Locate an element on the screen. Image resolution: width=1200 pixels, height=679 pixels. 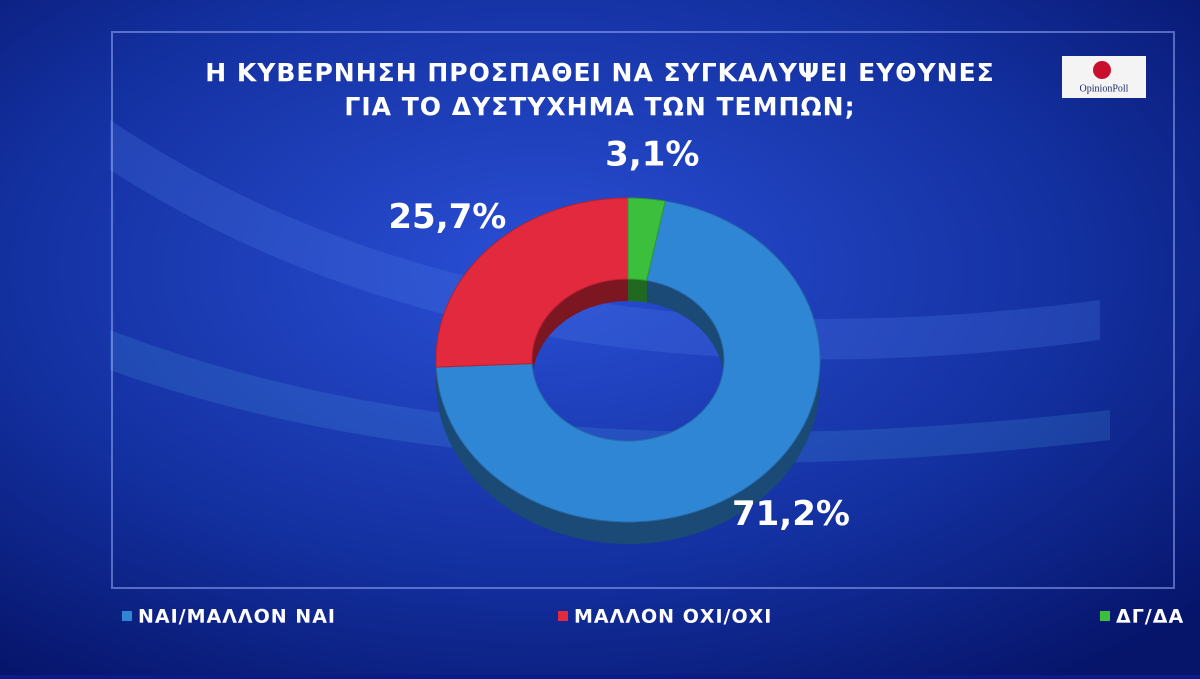
legend-label: ΜΑΛΛΟΝ ΟΧΙ/ΟΧΙ is located at coordinates (673, 617).